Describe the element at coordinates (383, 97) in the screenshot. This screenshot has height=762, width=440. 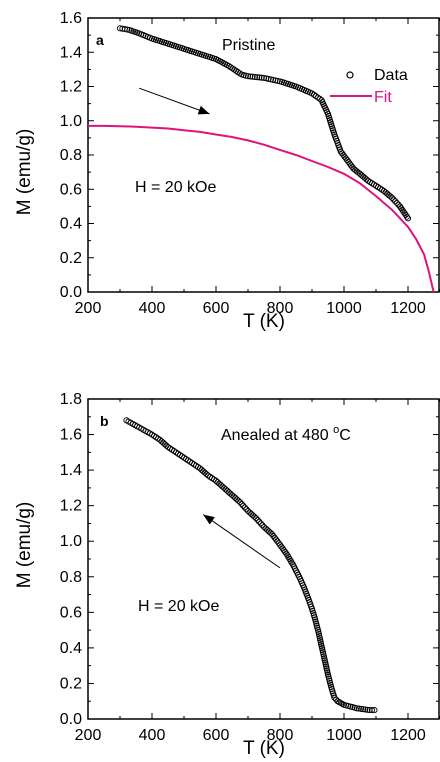
I see `legend-fit-label: Fit` at that location.